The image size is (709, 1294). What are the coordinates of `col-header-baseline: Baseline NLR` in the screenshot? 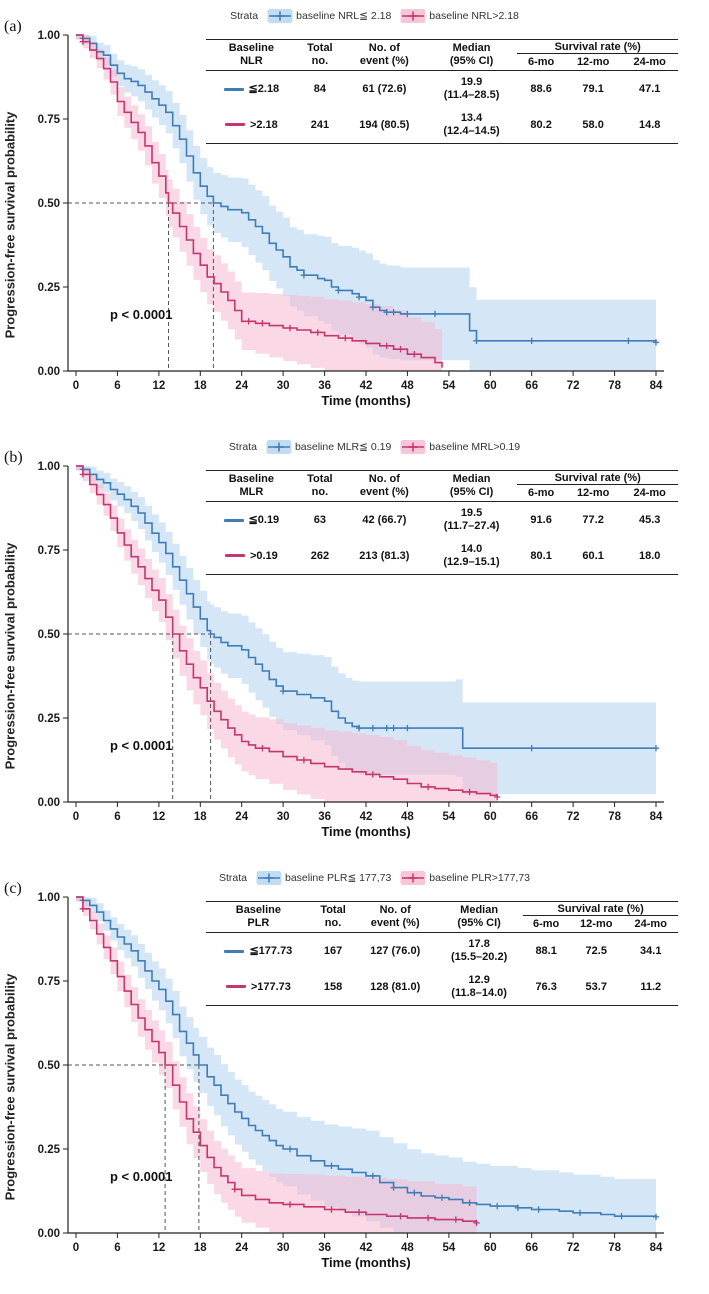 It's located at (251, 54).